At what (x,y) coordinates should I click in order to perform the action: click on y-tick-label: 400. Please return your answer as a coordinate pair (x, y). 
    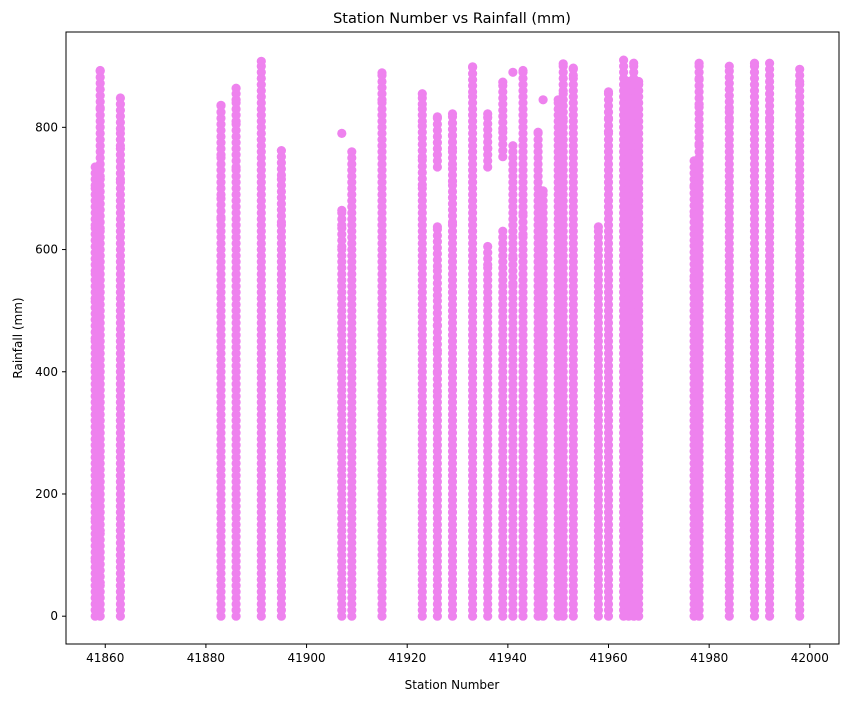
    Looking at the image, I should click on (46, 372).